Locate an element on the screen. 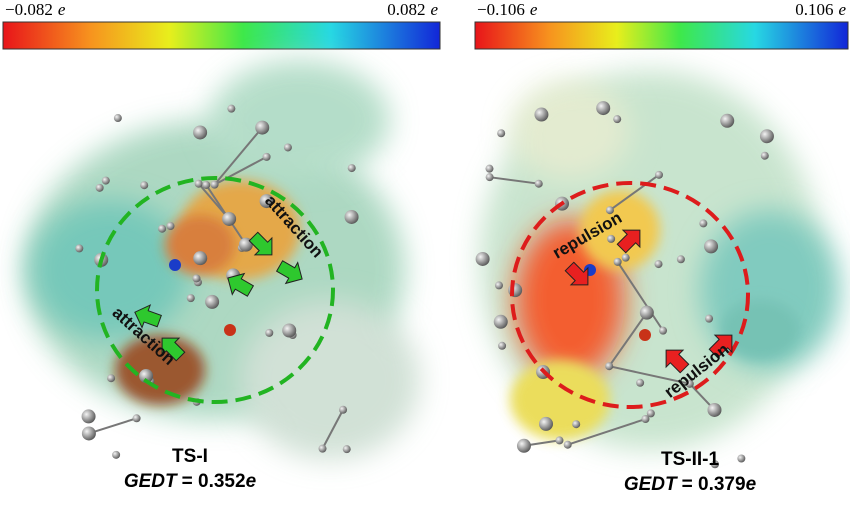  scale-max-label: 0.106 e is located at coordinates (820, 9).